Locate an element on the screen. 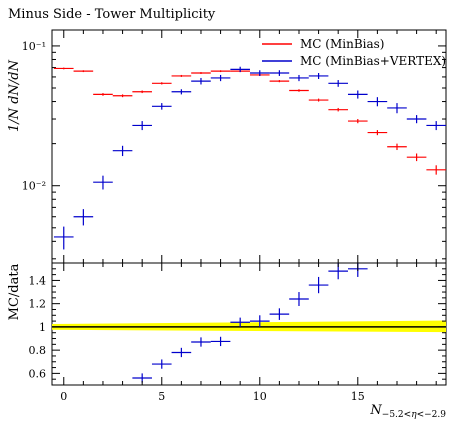  main-y-axis-label: 1/N dN/dN is located at coordinates (14, 95).